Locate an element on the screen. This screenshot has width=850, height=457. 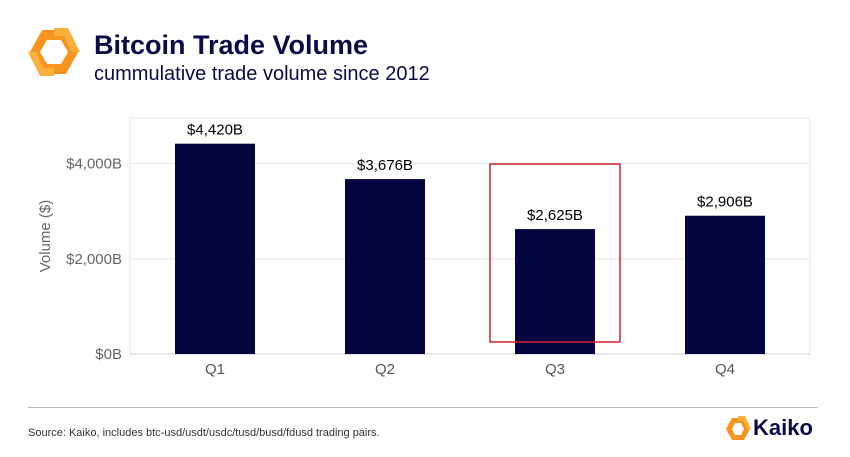
y-tick-label: $0B is located at coordinates (108, 354).